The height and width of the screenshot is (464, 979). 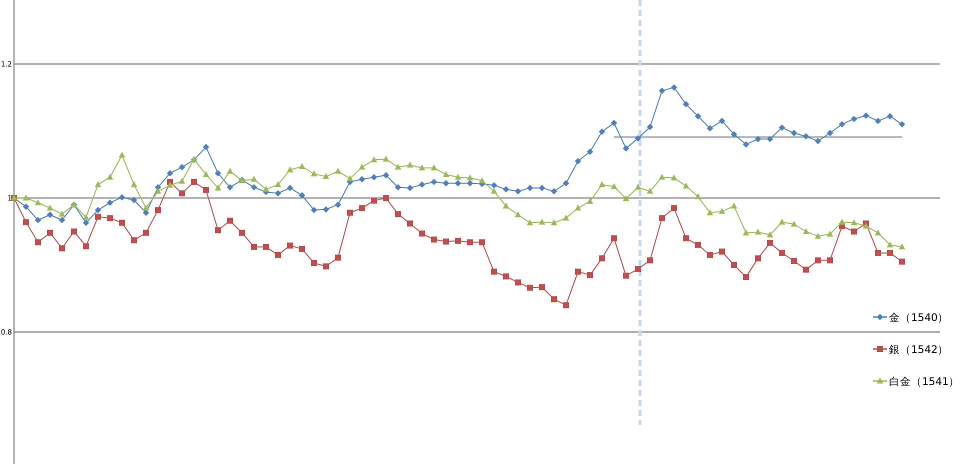 I want to click on legend-label: 白金（1541）, so click(x=924, y=382).